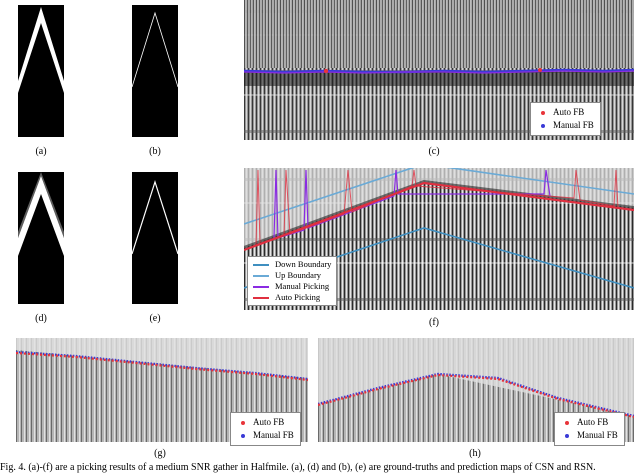 Image resolution: width=640 pixels, height=476 pixels. I want to click on up-boundary-swatch, so click(261, 275).